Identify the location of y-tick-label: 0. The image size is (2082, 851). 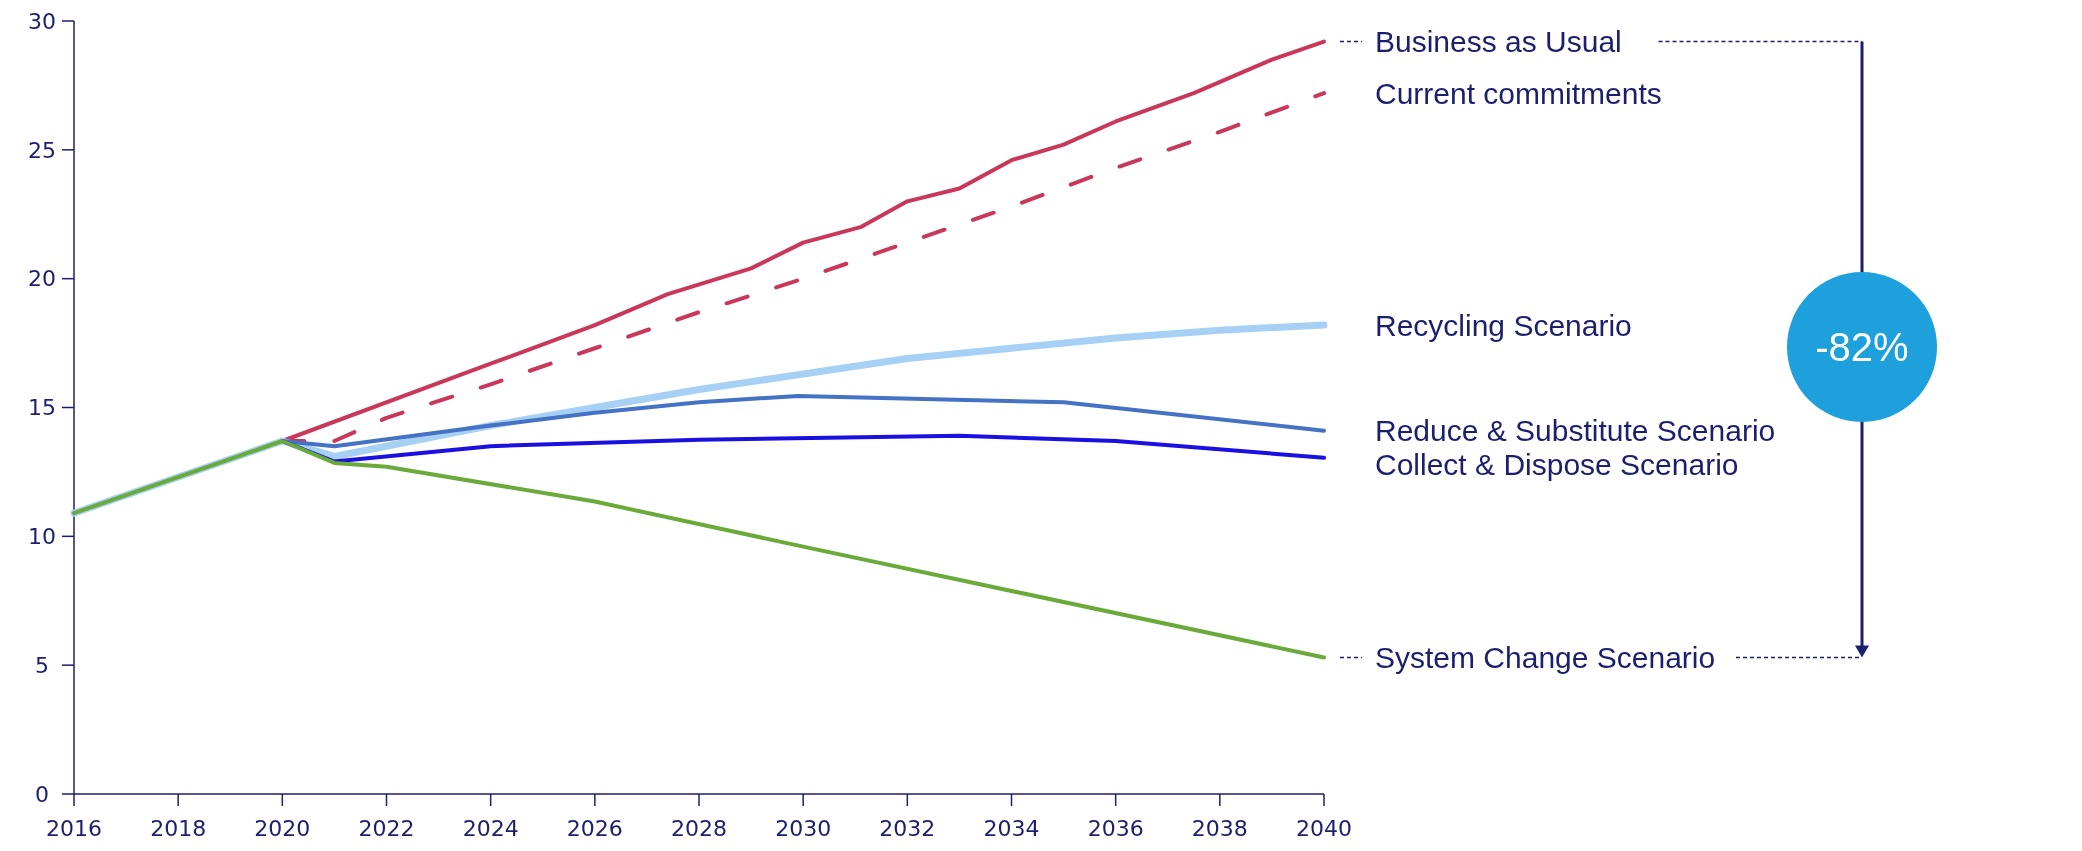
(42, 794).